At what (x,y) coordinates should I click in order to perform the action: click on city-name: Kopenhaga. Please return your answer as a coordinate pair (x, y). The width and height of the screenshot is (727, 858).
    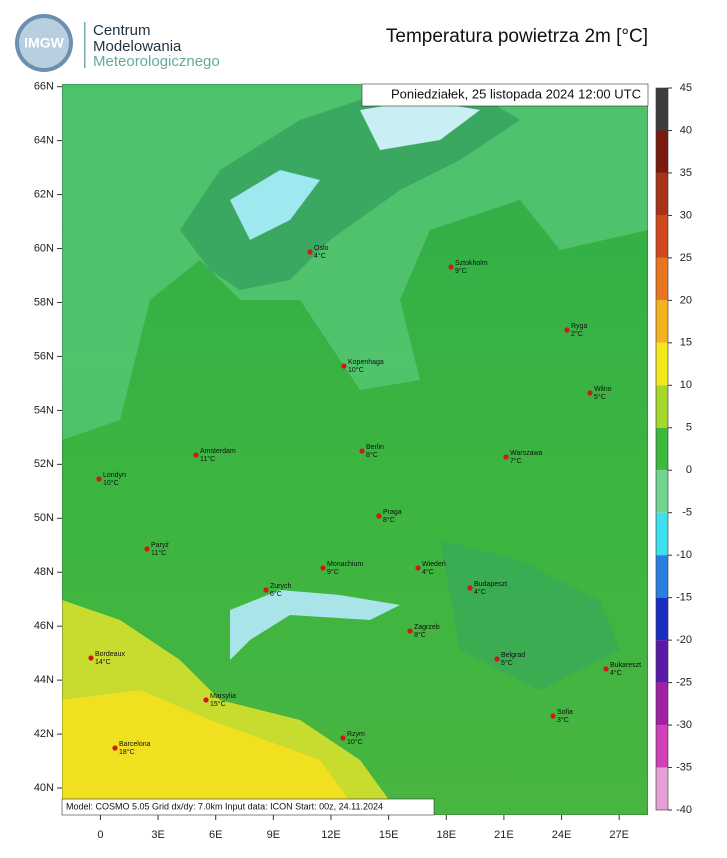
    Looking at the image, I should click on (366, 362).